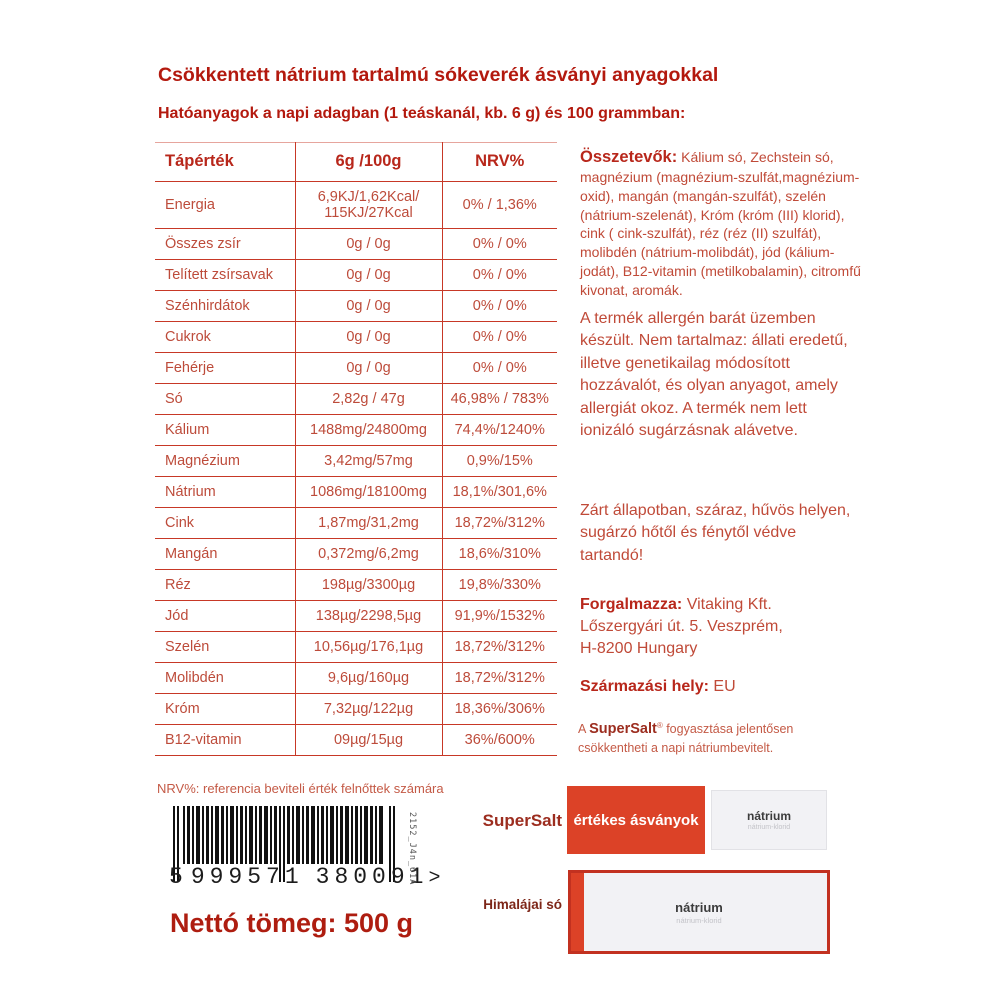 The image size is (1000, 1000). I want to click on table-row: Cink 1,87mg/31,2mg 18,72%/312%, so click(356, 523).